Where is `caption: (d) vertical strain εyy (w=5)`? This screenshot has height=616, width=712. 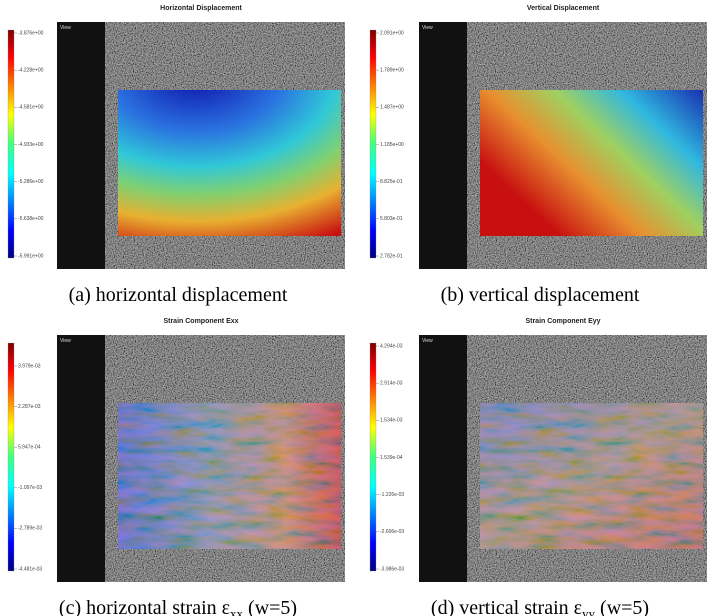
caption: (d) vertical strain εyy (w=5) is located at coordinates (540, 606).